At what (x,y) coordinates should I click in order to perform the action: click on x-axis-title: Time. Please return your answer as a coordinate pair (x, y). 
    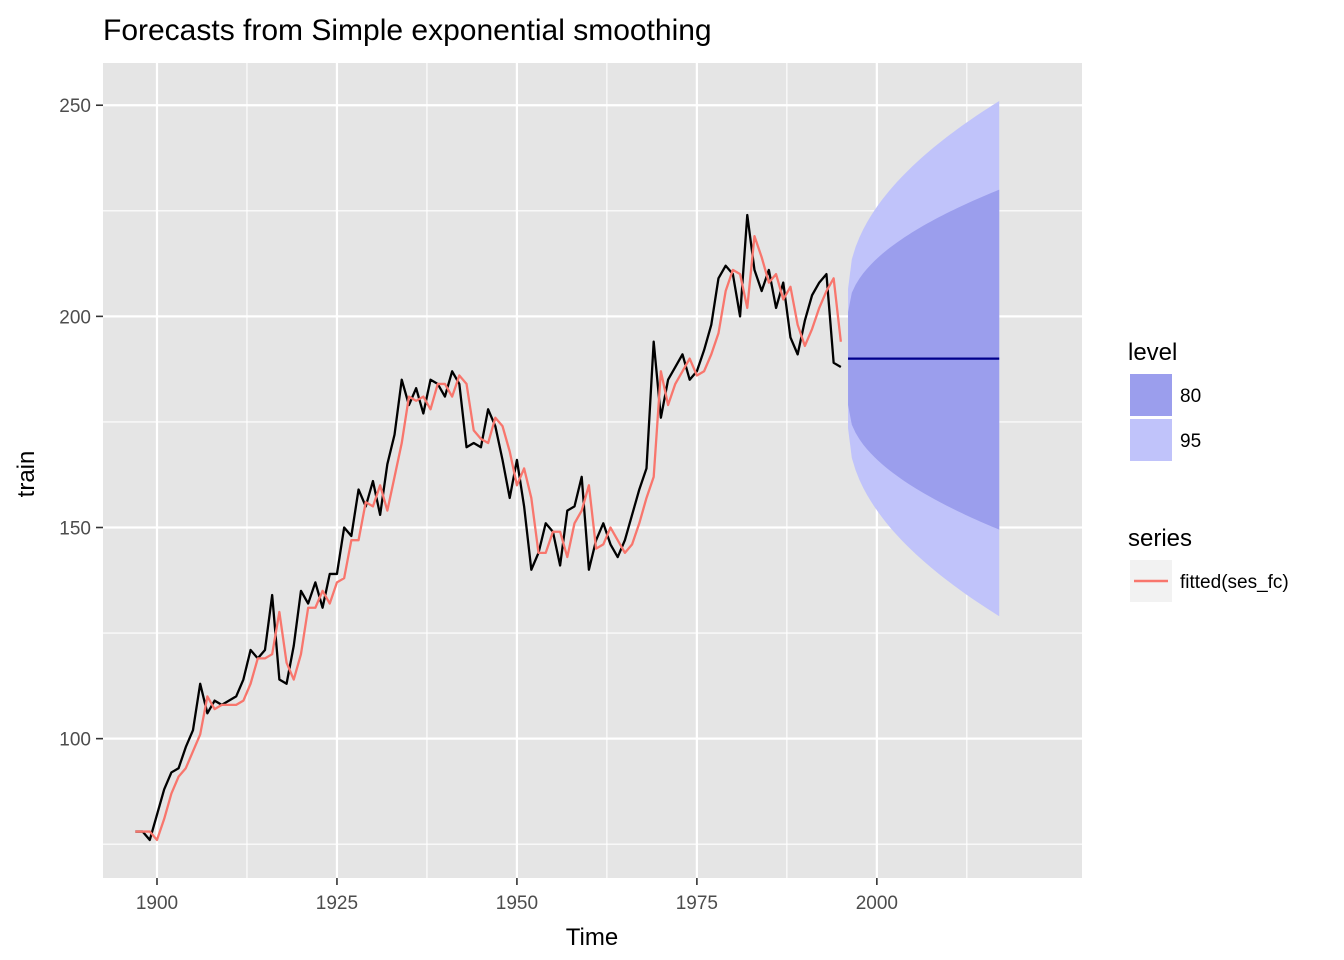
    Looking at the image, I should click on (592, 937).